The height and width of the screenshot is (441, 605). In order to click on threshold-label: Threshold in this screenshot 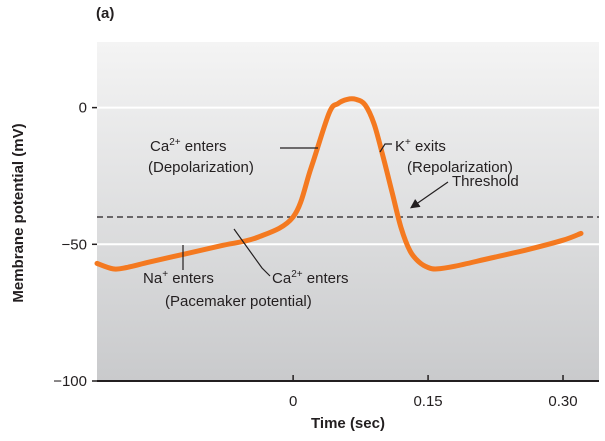, I will do `click(485, 181)`.